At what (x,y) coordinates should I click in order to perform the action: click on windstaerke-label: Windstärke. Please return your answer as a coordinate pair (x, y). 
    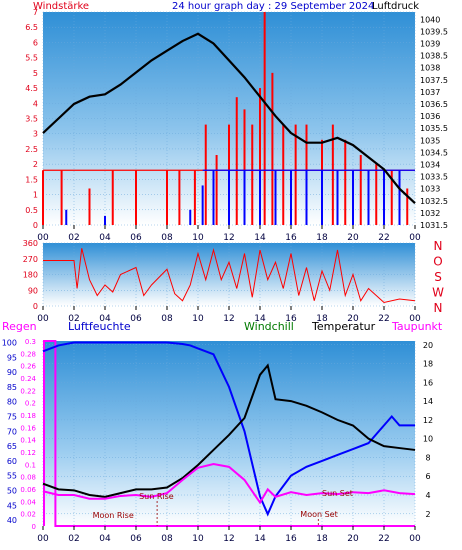
    Looking at the image, I should click on (61, 6).